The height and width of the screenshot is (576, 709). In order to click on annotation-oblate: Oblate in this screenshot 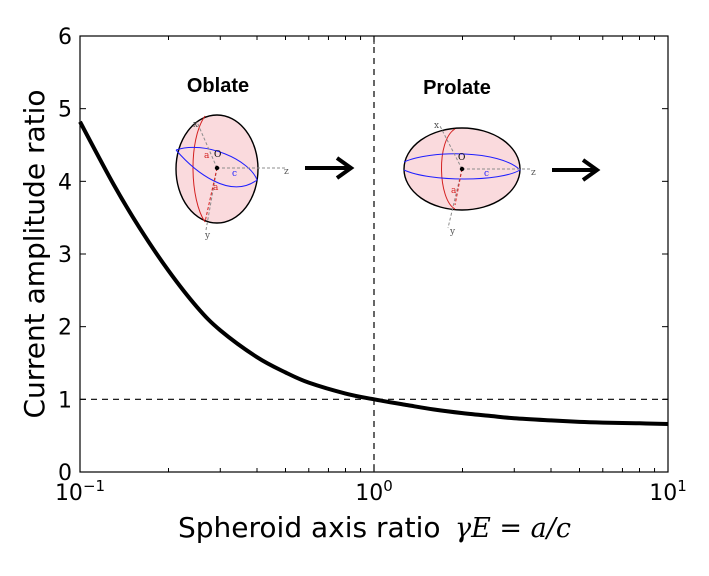, I will do `click(218, 86)`.